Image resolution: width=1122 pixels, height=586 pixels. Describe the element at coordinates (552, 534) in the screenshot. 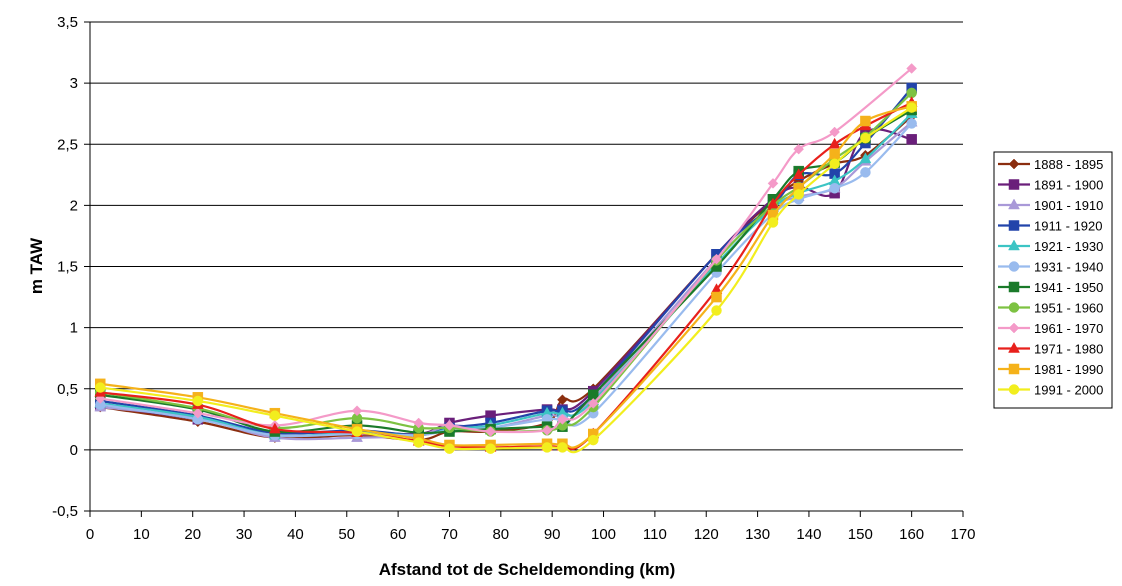

I see `x-tick-label: 90` at that location.